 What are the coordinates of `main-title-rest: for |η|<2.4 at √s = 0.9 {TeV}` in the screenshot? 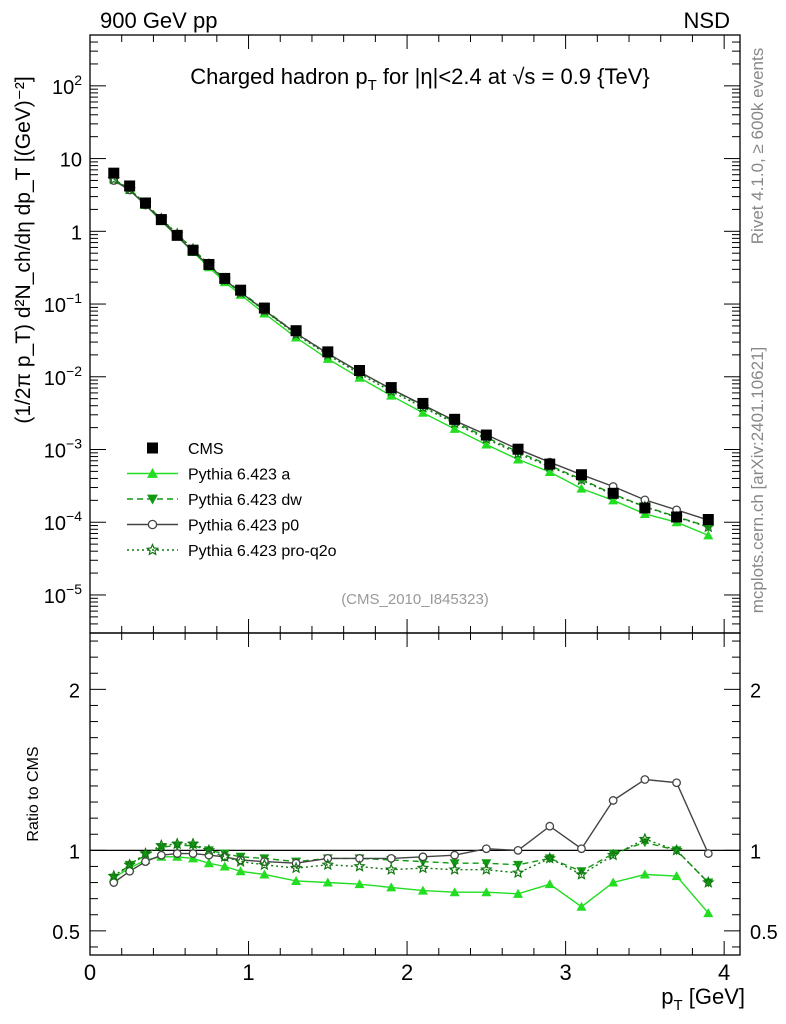 It's located at (513, 76).